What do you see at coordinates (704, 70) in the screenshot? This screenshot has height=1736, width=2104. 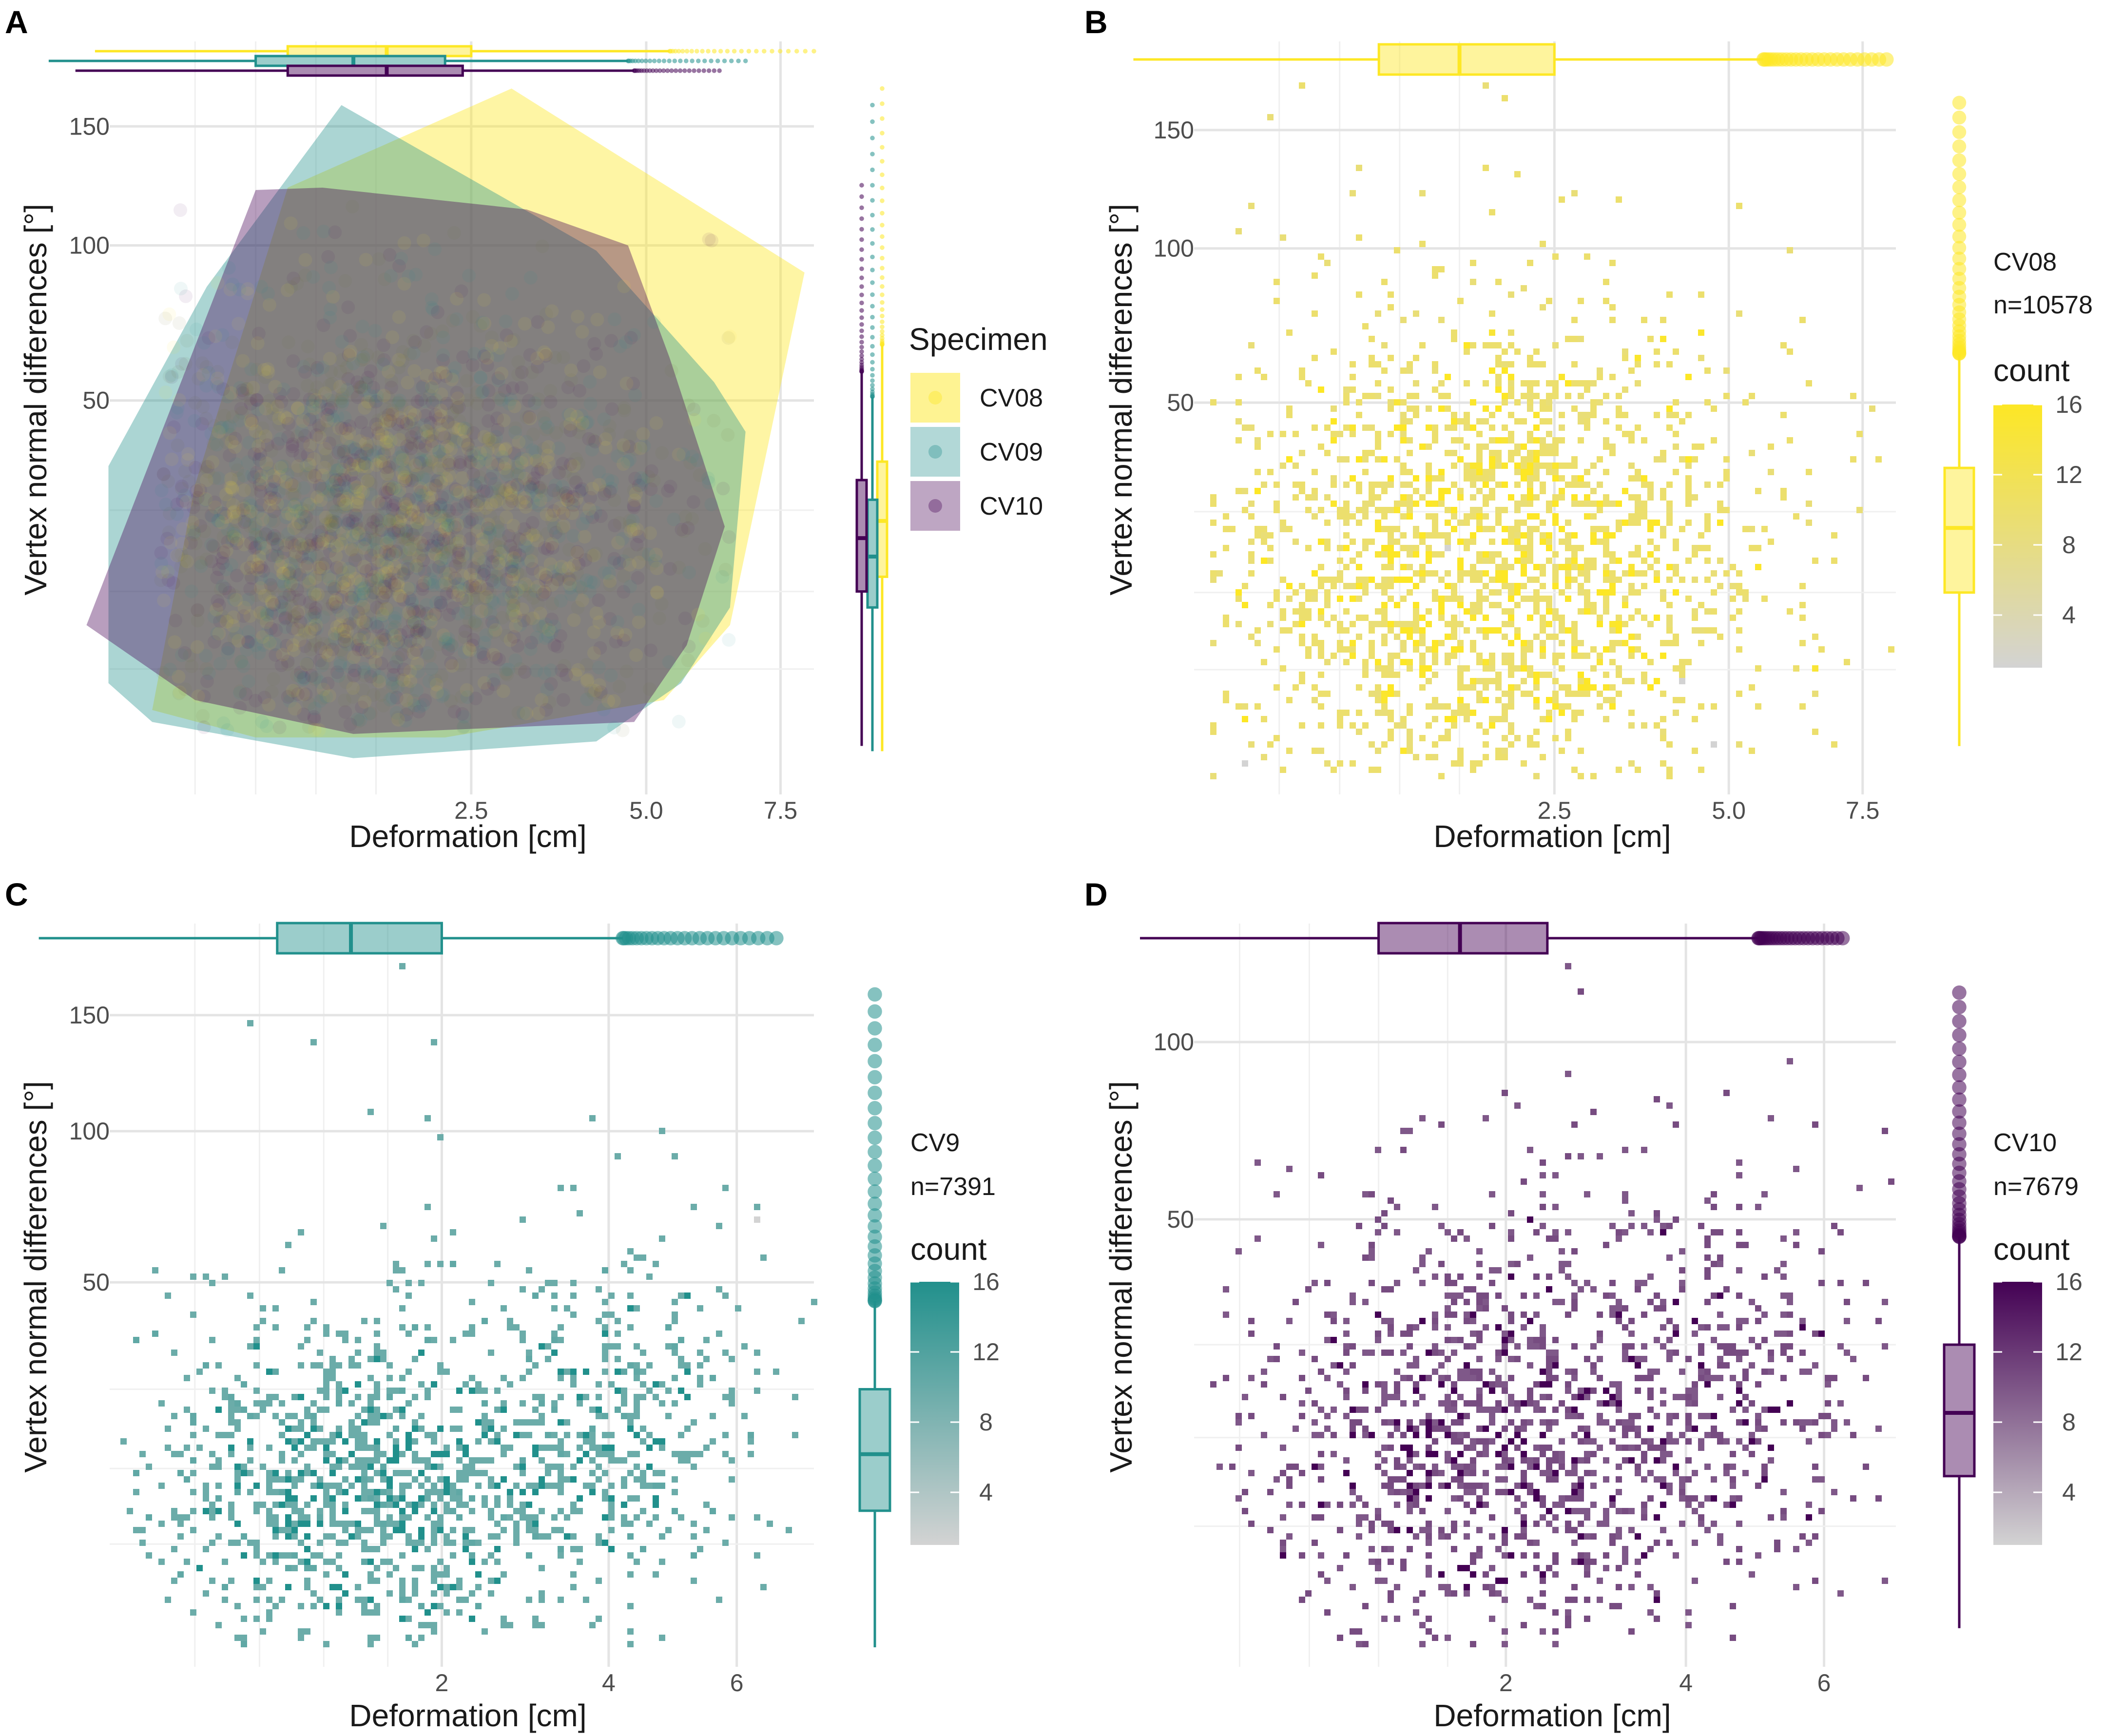 I see `marginal-x-cv10-outlier` at bounding box center [704, 70].